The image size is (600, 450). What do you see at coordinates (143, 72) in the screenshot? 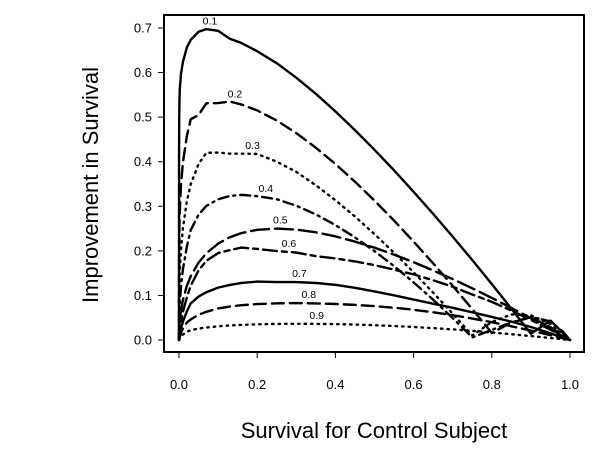
I see `y-tick-label: 0.6` at bounding box center [143, 72].